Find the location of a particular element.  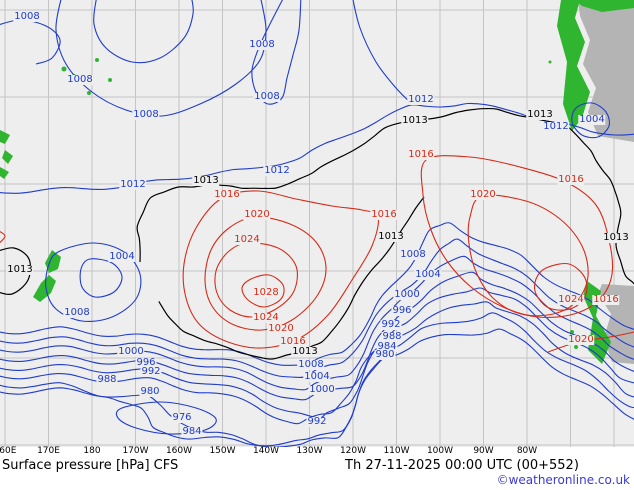

new-zealand-south-island is located at coordinates (44, 288).